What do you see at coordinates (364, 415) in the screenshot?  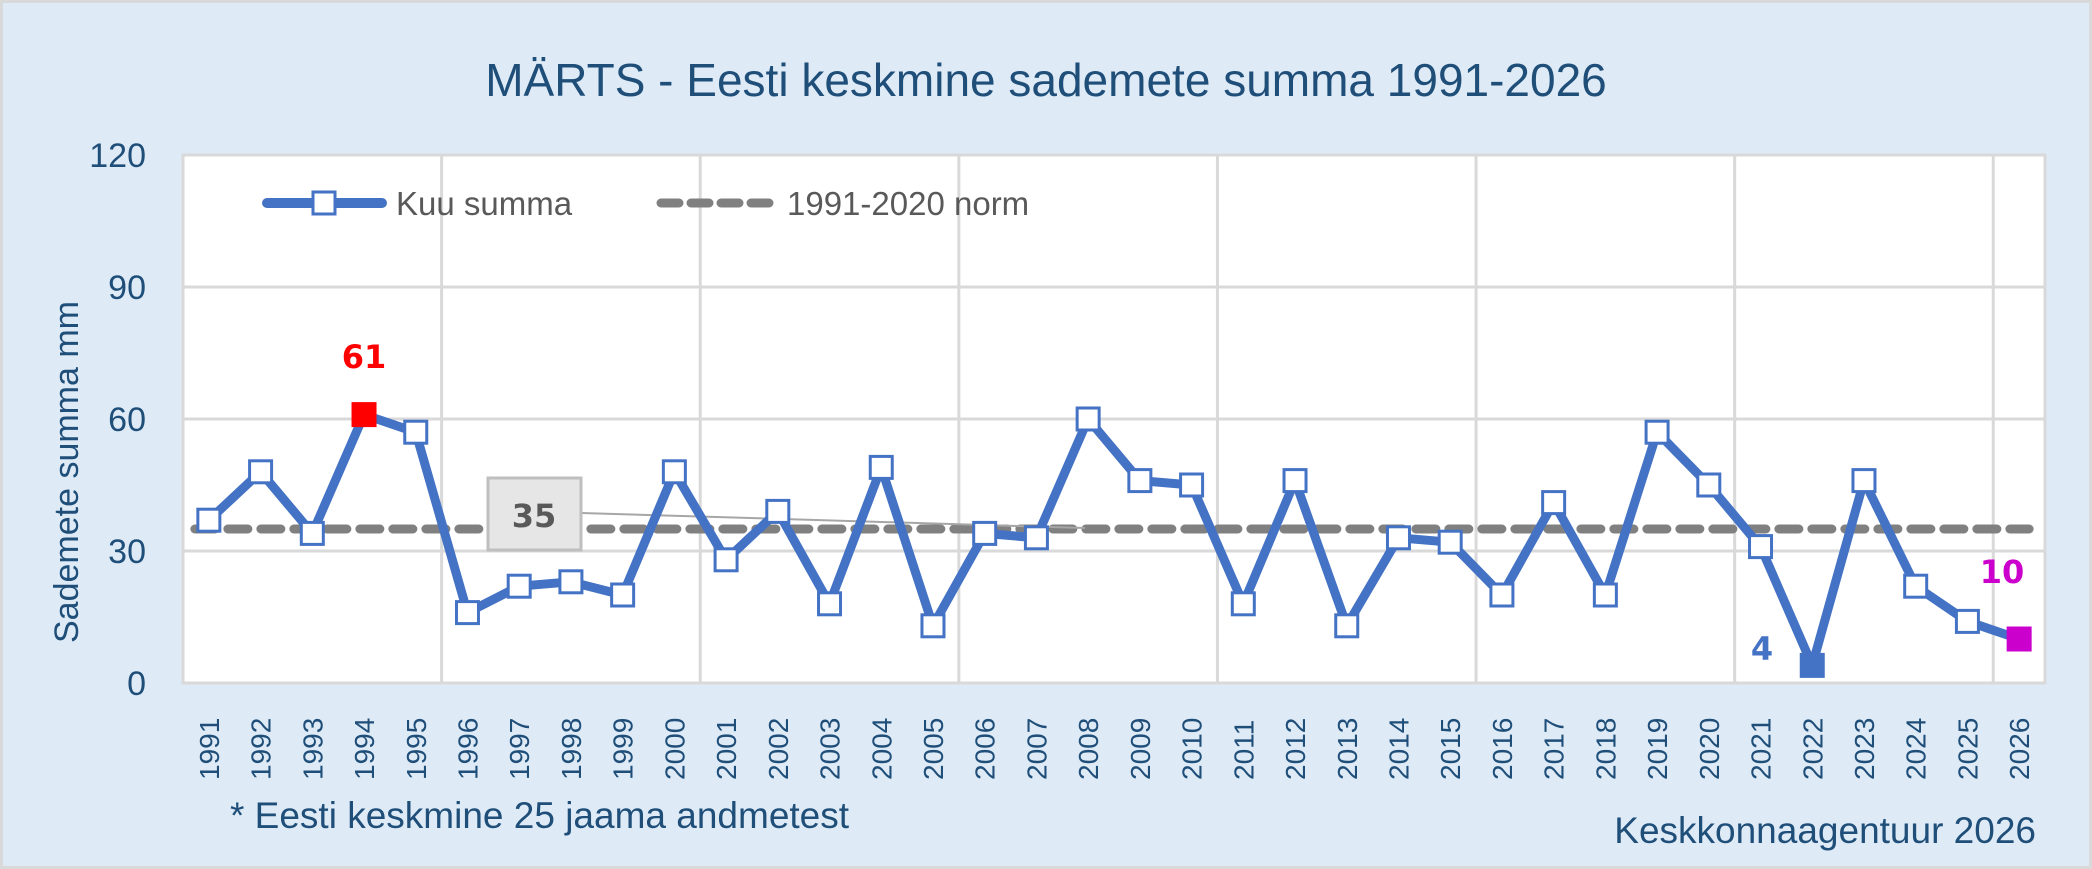 I see `max-marker` at bounding box center [364, 415].